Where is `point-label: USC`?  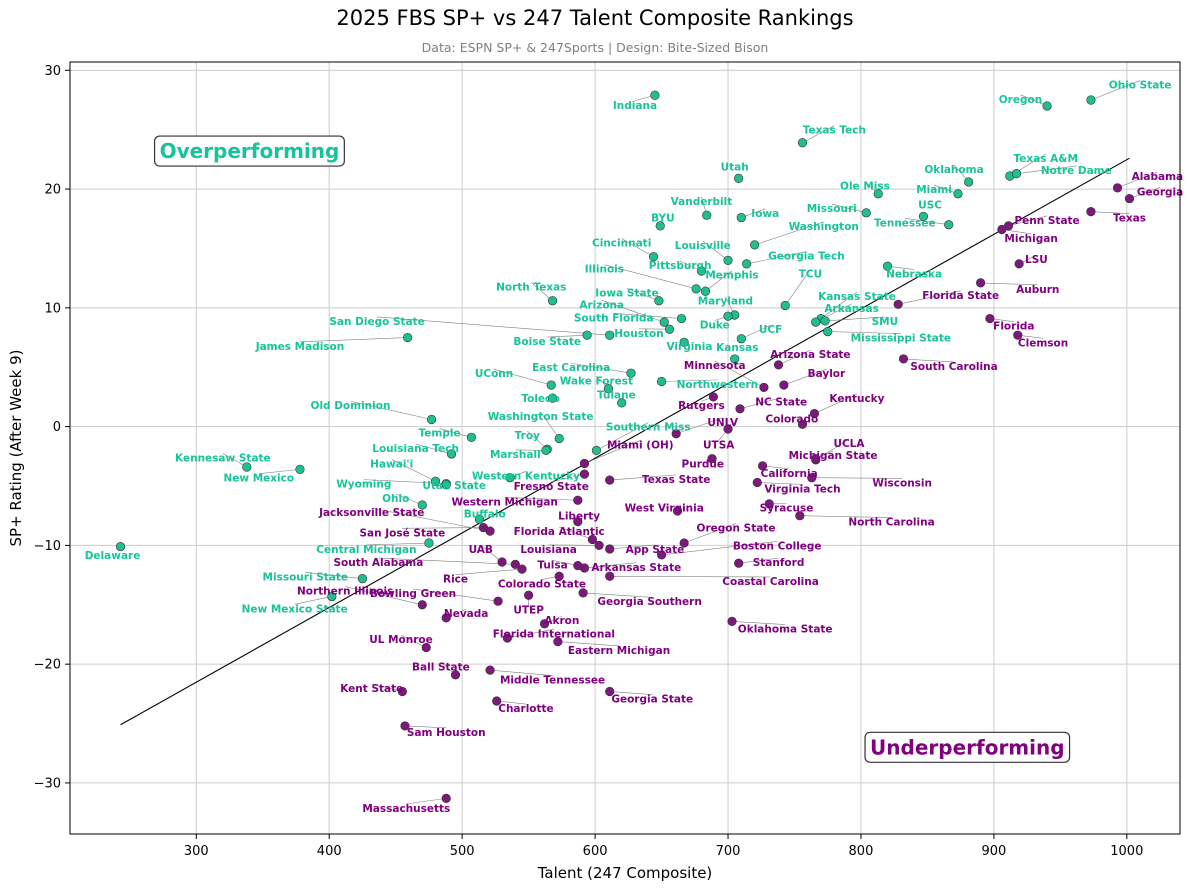
point-label: USC is located at coordinates (930, 206).